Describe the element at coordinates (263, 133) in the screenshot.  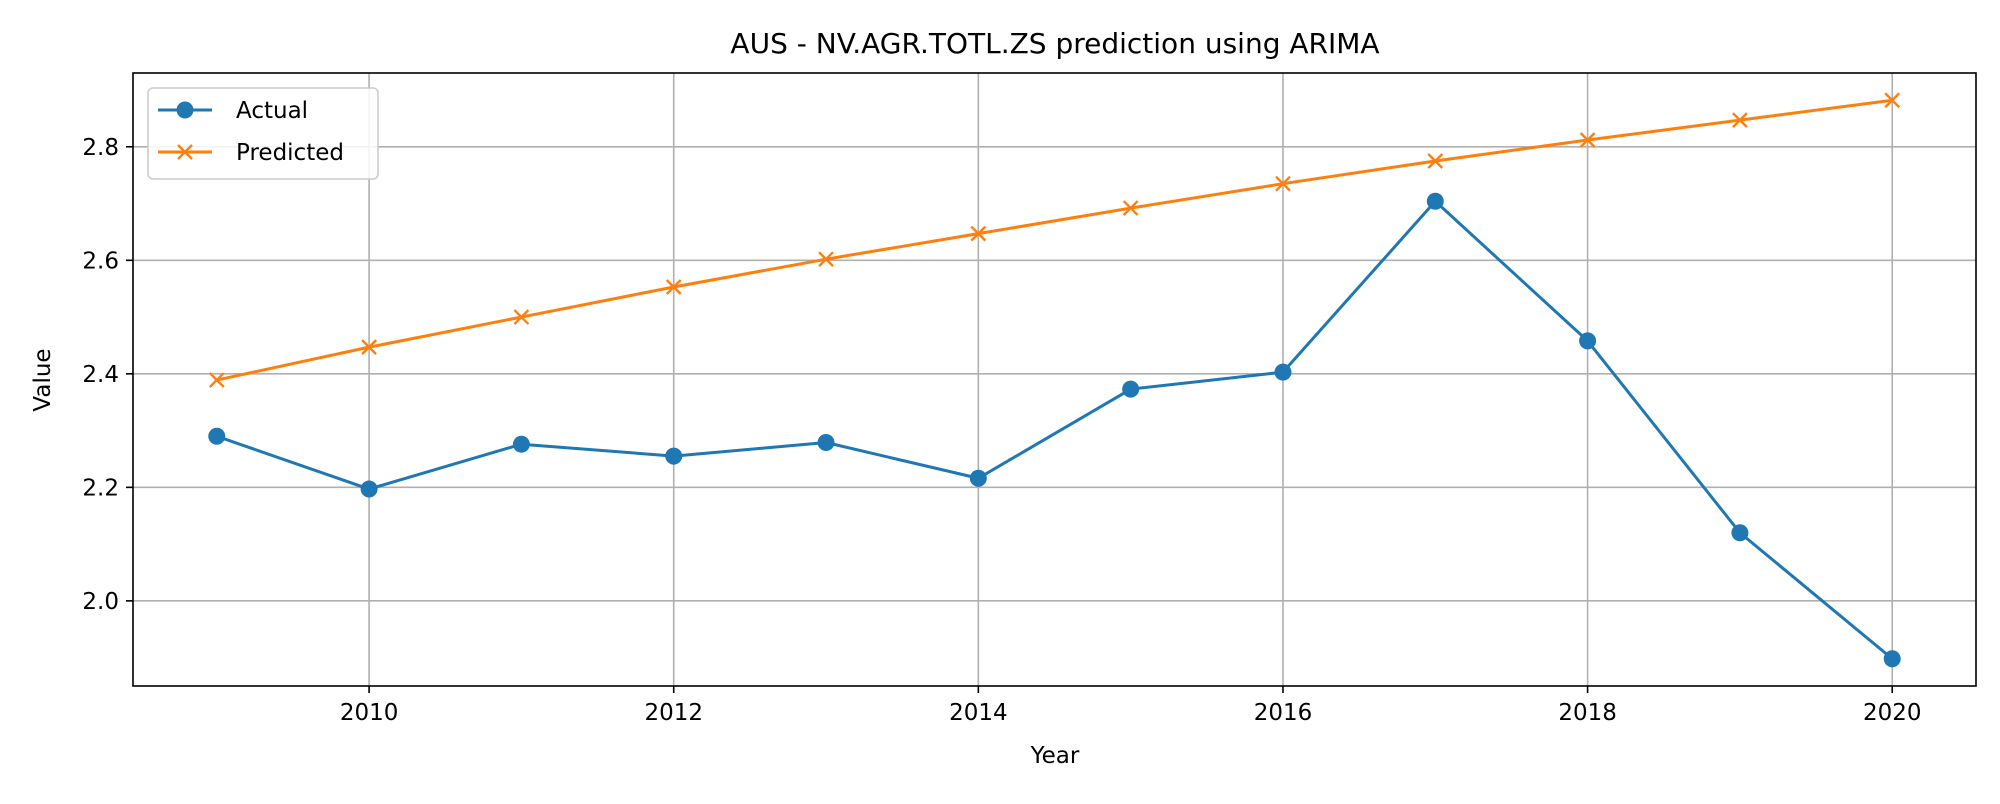
I see `legend: Actual Predicted` at that location.